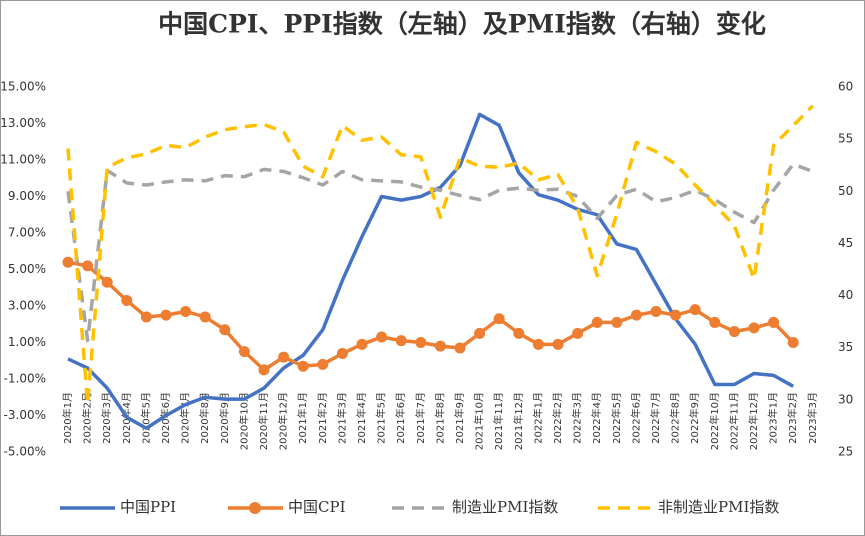 Image resolution: width=865 pixels, height=536 pixels. What do you see at coordinates (148, 507) in the screenshot?
I see `legend-label: 中国PPI` at bounding box center [148, 507].